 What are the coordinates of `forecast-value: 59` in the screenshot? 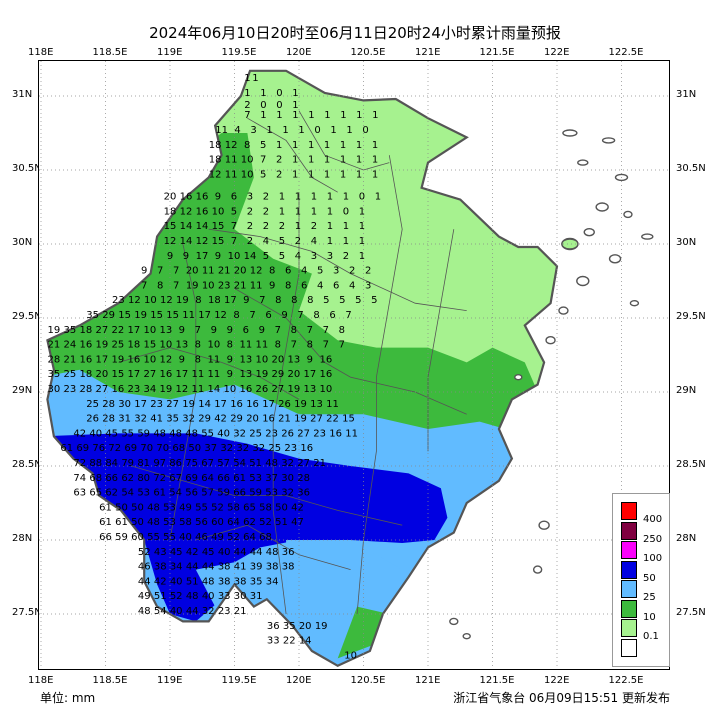 It's located at (143, 433).